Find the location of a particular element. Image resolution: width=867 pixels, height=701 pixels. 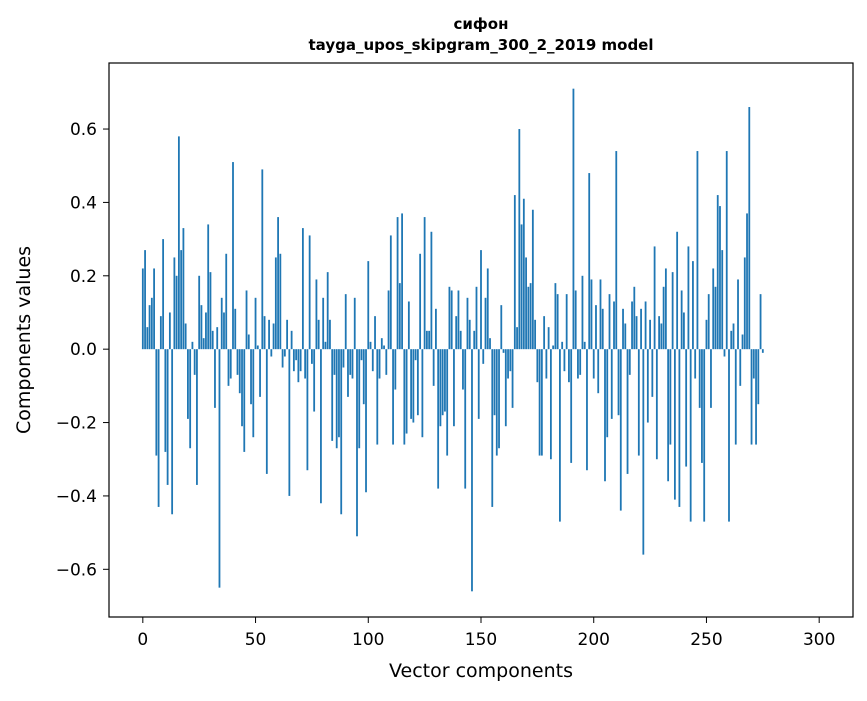

y-tick-label: 0.0 is located at coordinates (83, 350).